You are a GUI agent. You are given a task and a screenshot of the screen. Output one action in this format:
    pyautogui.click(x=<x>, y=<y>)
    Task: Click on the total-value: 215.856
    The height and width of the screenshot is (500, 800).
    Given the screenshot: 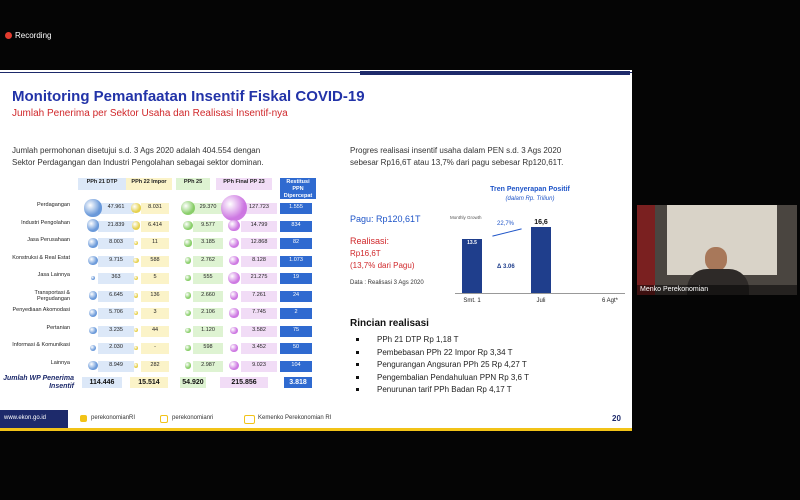 What is the action you would take?
    pyautogui.click(x=244, y=382)
    